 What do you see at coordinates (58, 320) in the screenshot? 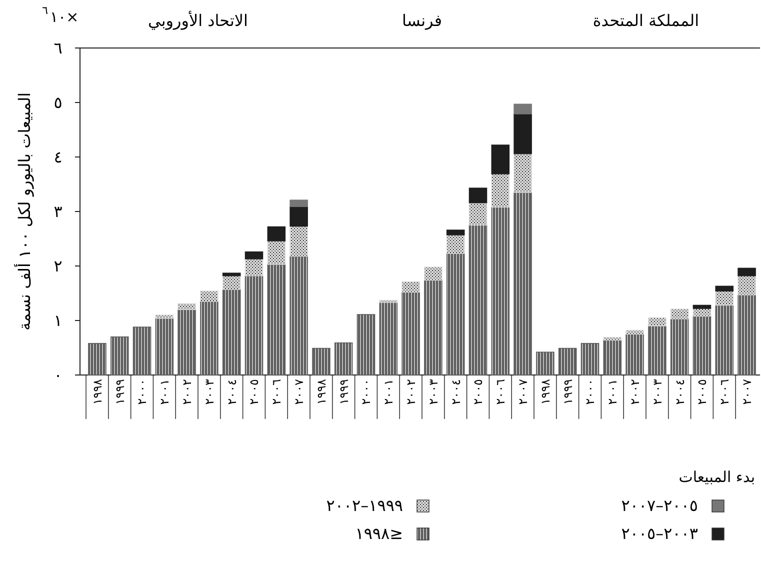
I see `y-tick-label: ١` at bounding box center [58, 320].